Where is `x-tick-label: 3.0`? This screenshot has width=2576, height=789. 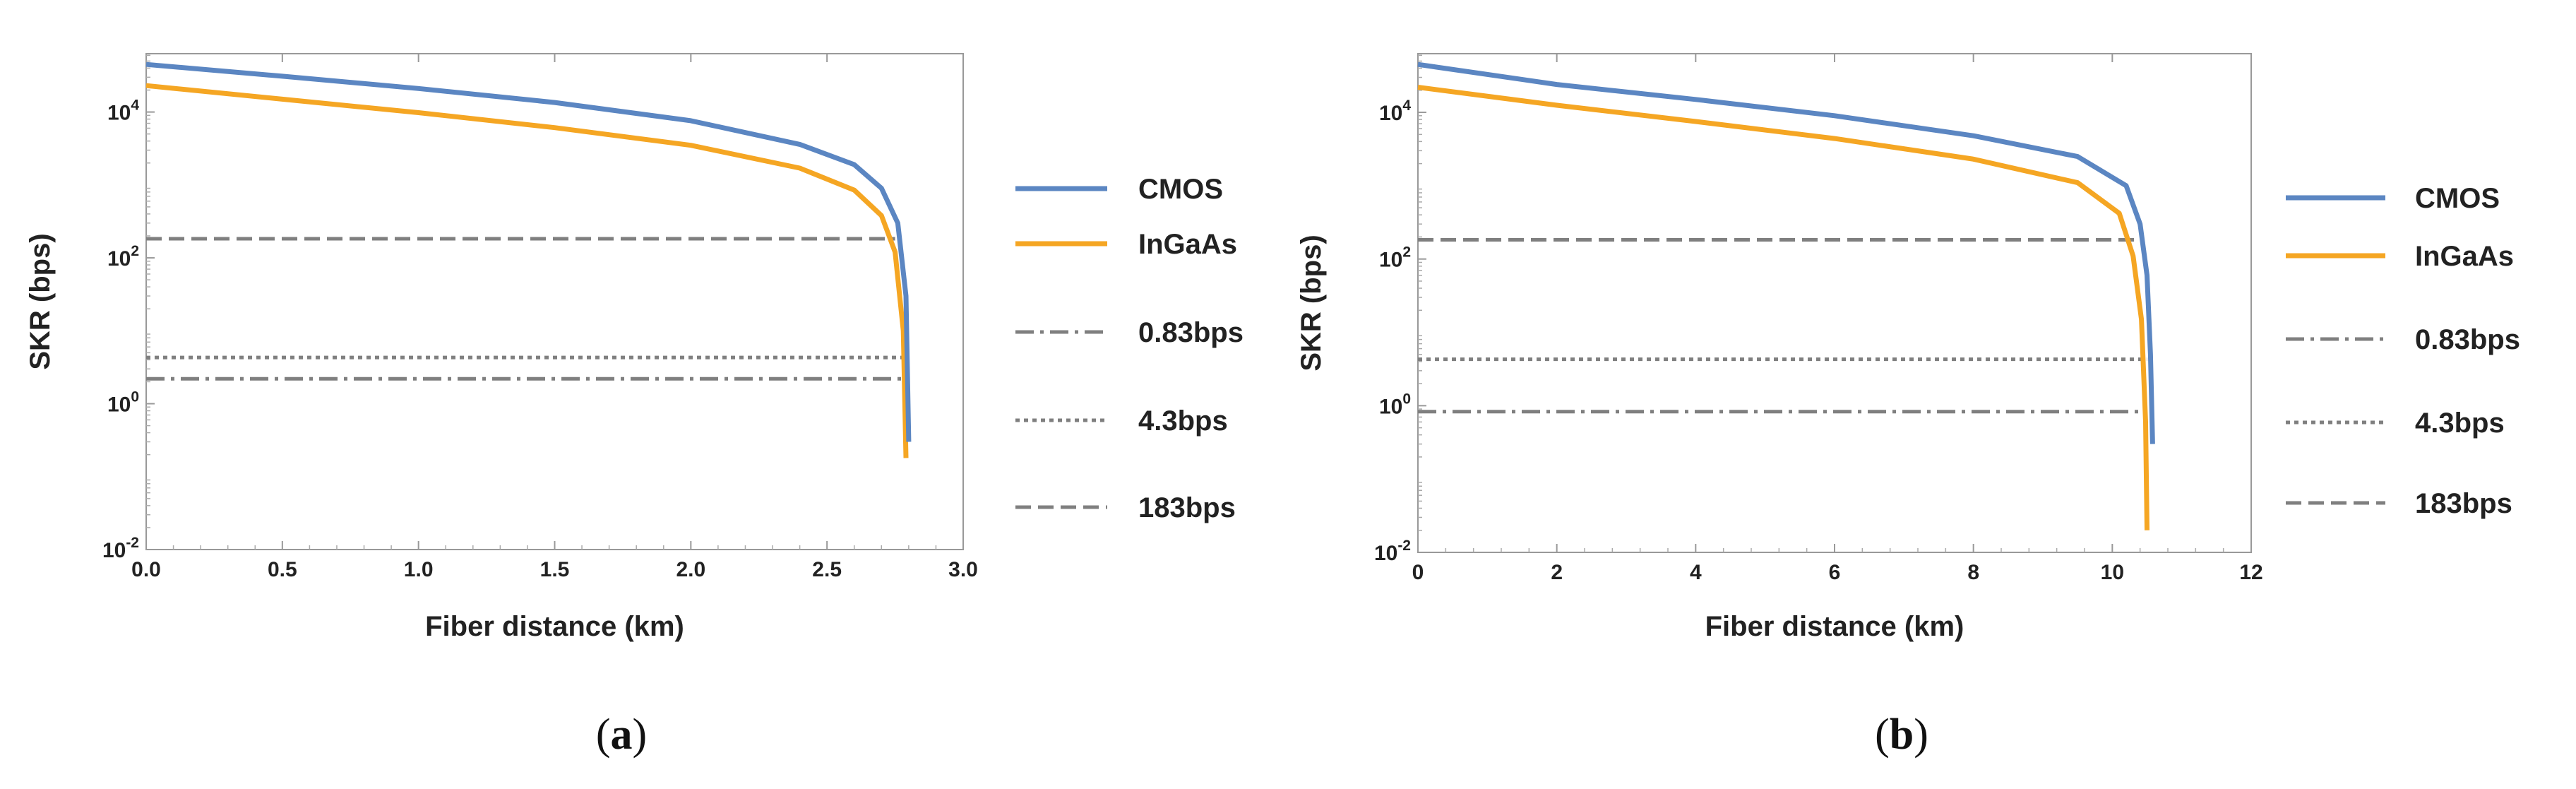 x-tick-label: 3.0 is located at coordinates (963, 569).